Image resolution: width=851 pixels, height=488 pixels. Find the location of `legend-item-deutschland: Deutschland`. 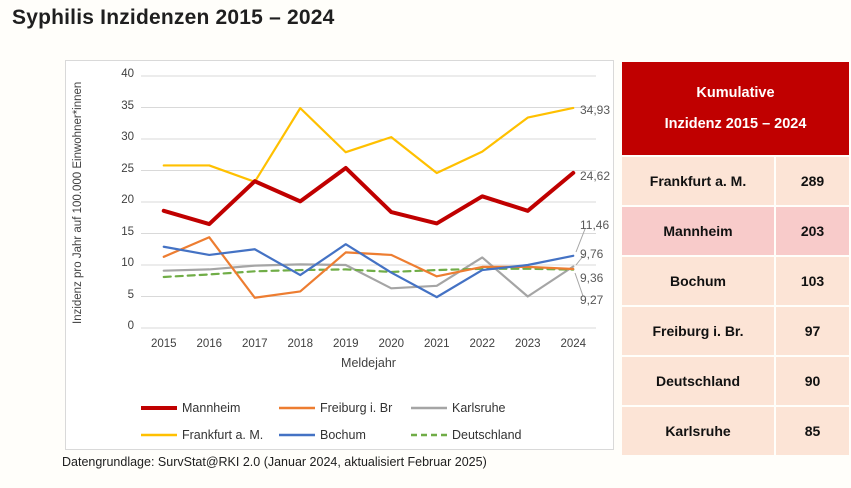

legend-item-deutschland: Deutschland is located at coordinates (466, 435).